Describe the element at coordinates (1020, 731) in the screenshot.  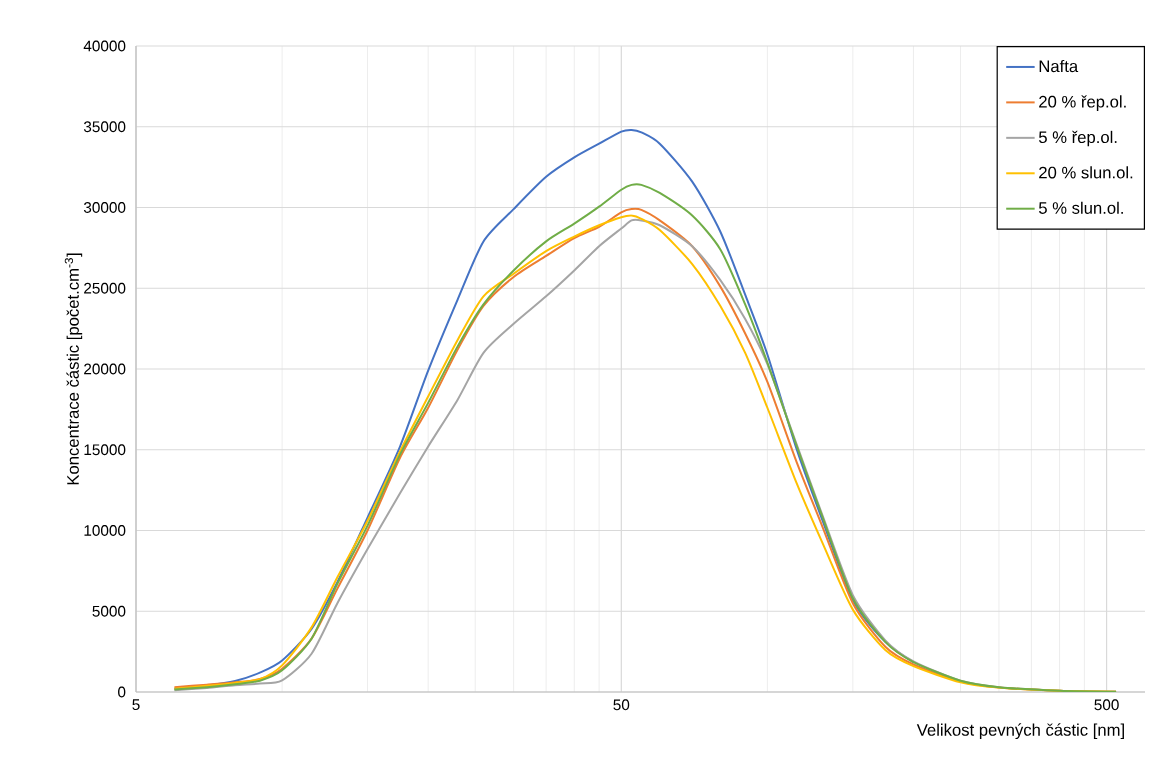
I see `x-axis-title: Velikost pevných částic [nm]` at that location.